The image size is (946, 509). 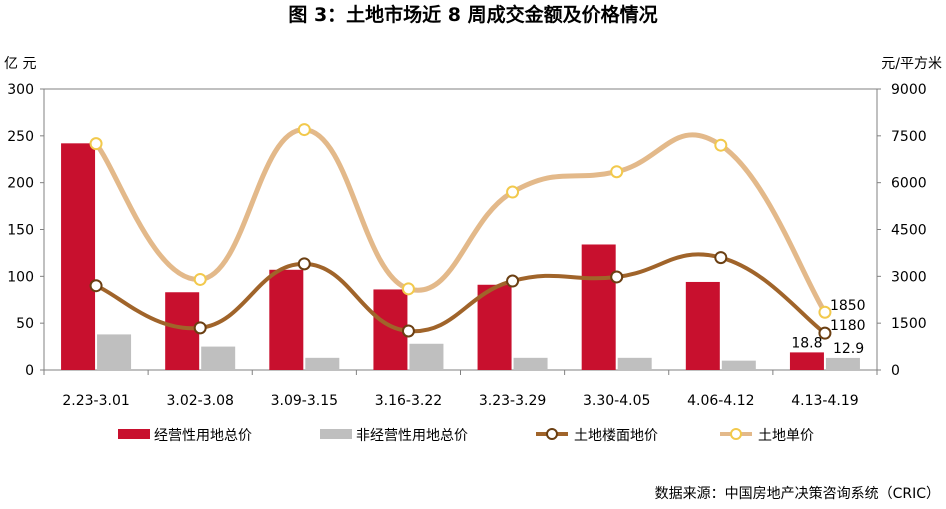 I want to click on data-label: 18.8, so click(x=806, y=343).